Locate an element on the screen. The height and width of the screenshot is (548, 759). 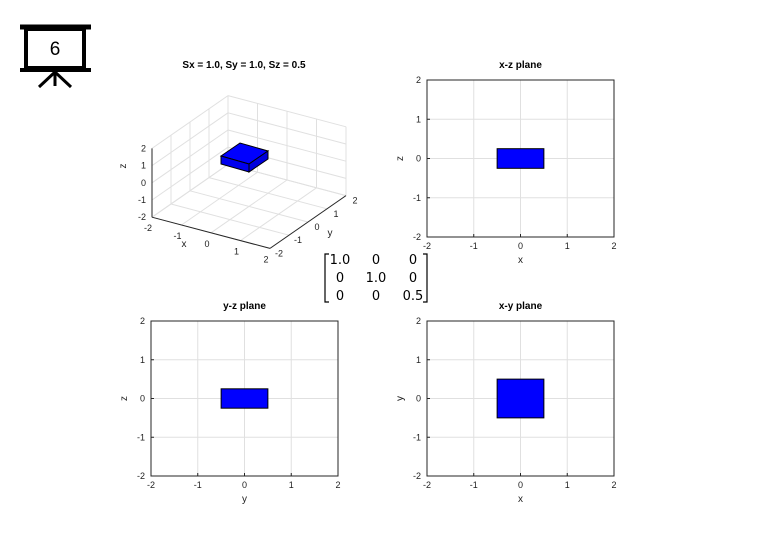
matrix-cells: 1.0 0 0 0 1.0 0 0 0 0.5 is located at coordinates (377, 278).